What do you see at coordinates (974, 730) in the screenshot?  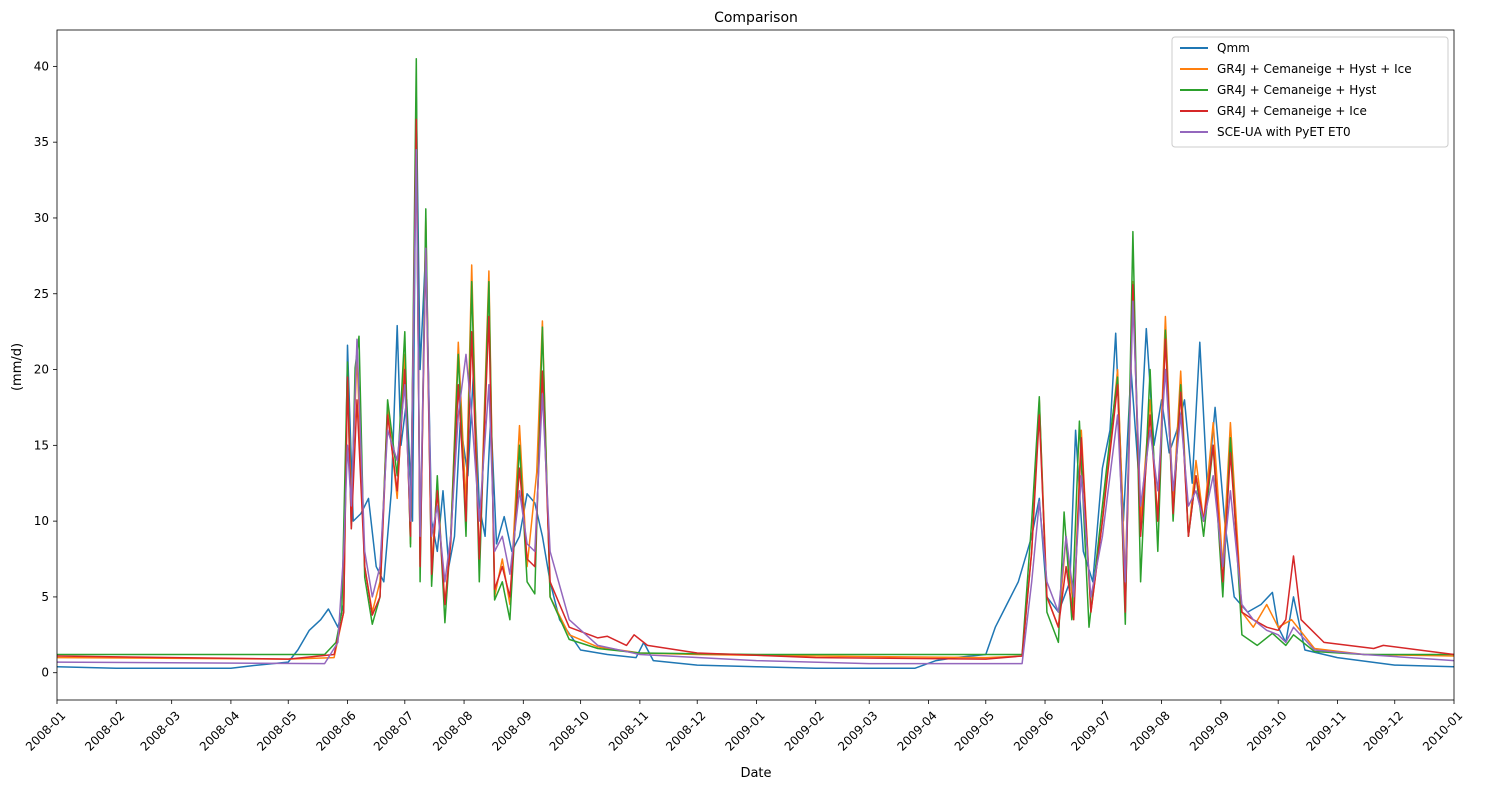 I see `x-tick-label: 2009-05` at bounding box center [974, 730].